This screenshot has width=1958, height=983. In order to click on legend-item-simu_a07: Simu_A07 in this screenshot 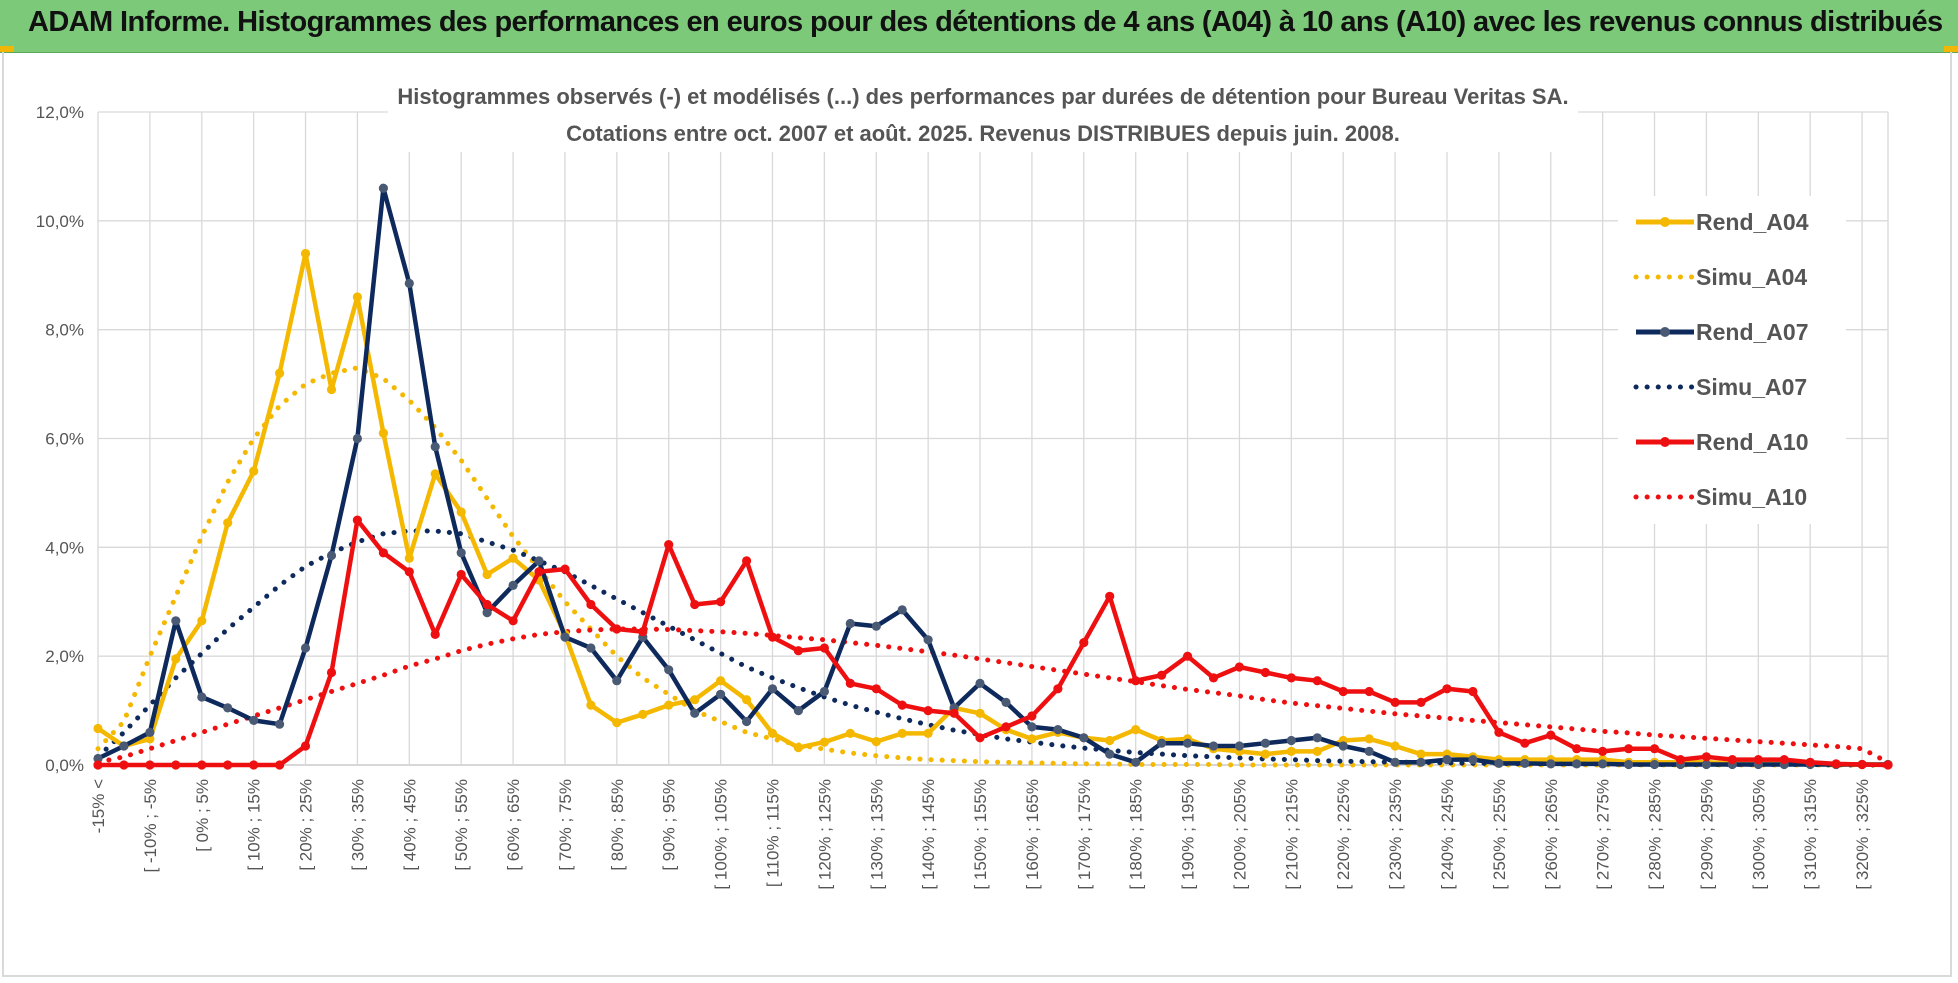, I will do `click(1720, 387)`.